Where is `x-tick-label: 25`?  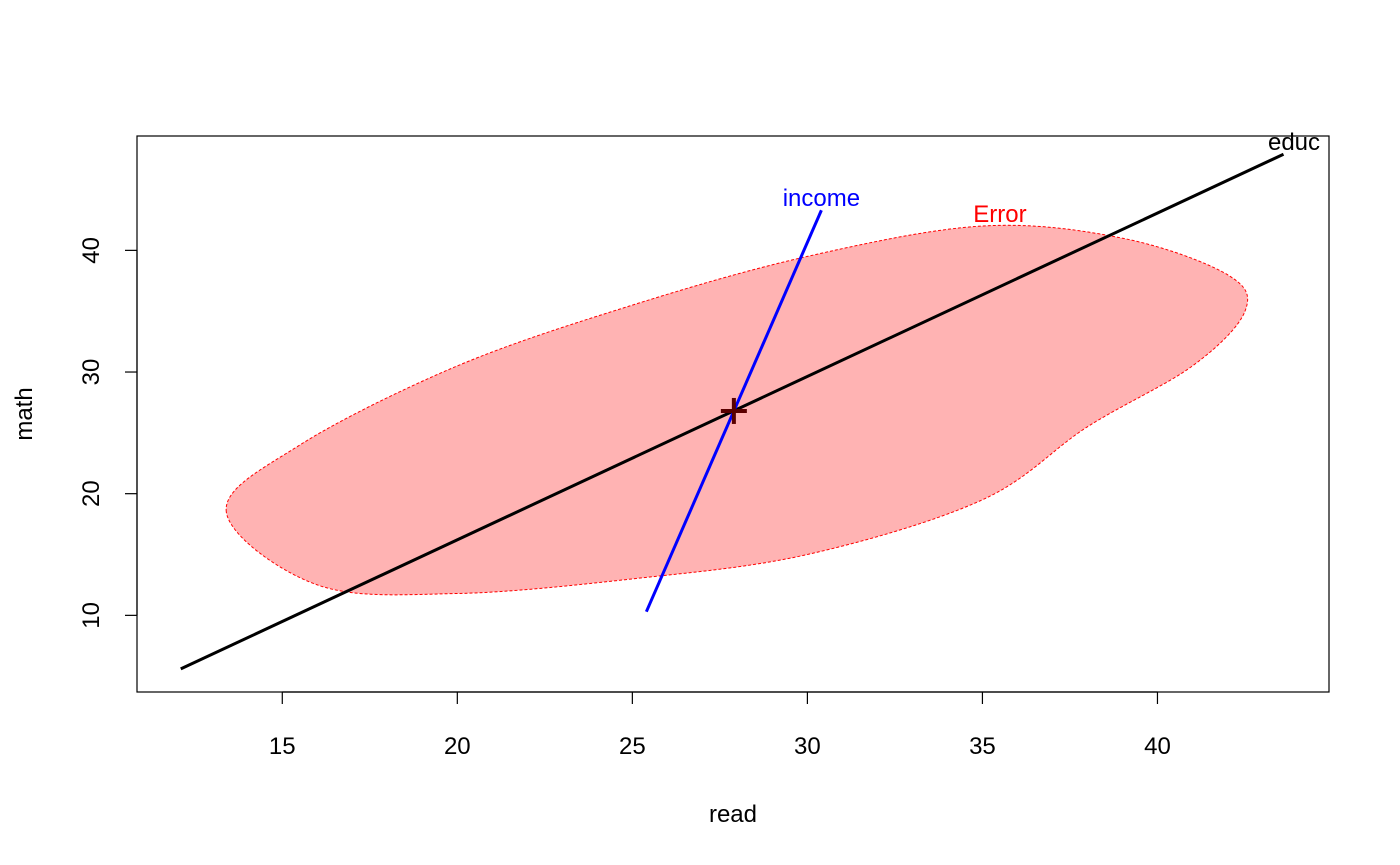 x-tick-label: 25 is located at coordinates (632, 746).